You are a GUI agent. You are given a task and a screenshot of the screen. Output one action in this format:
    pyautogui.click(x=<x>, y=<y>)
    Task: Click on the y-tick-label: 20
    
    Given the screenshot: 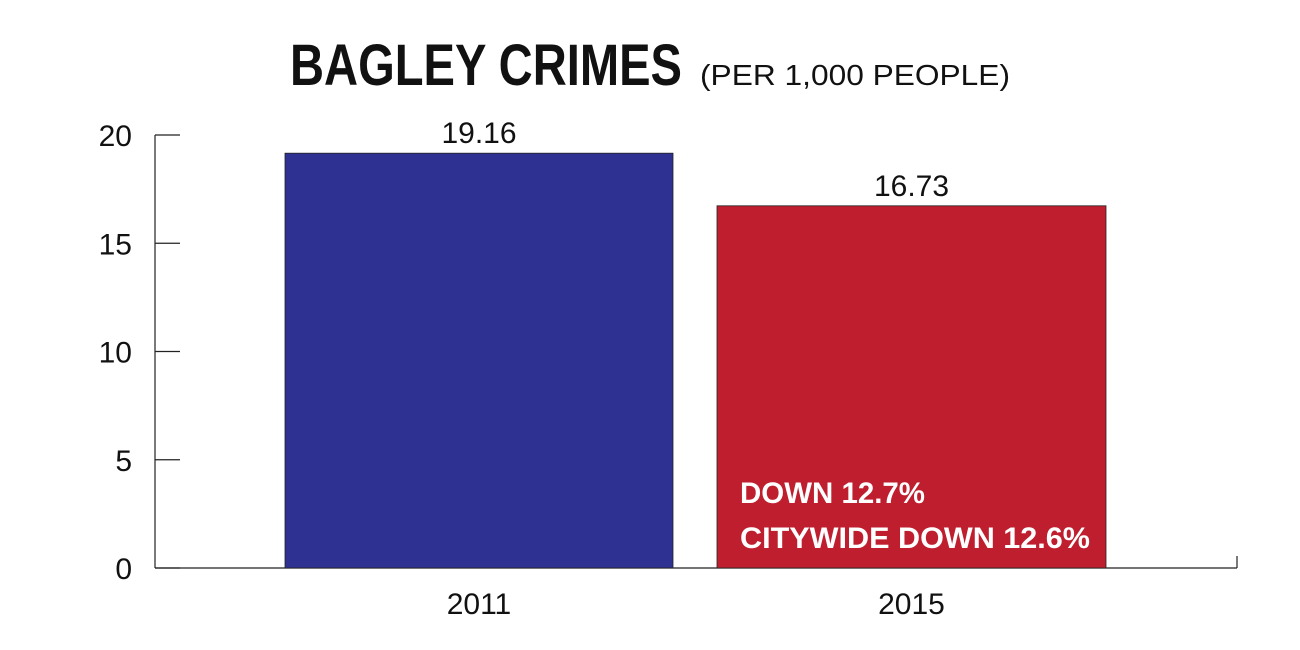 What is the action you would take?
    pyautogui.click(x=115, y=136)
    